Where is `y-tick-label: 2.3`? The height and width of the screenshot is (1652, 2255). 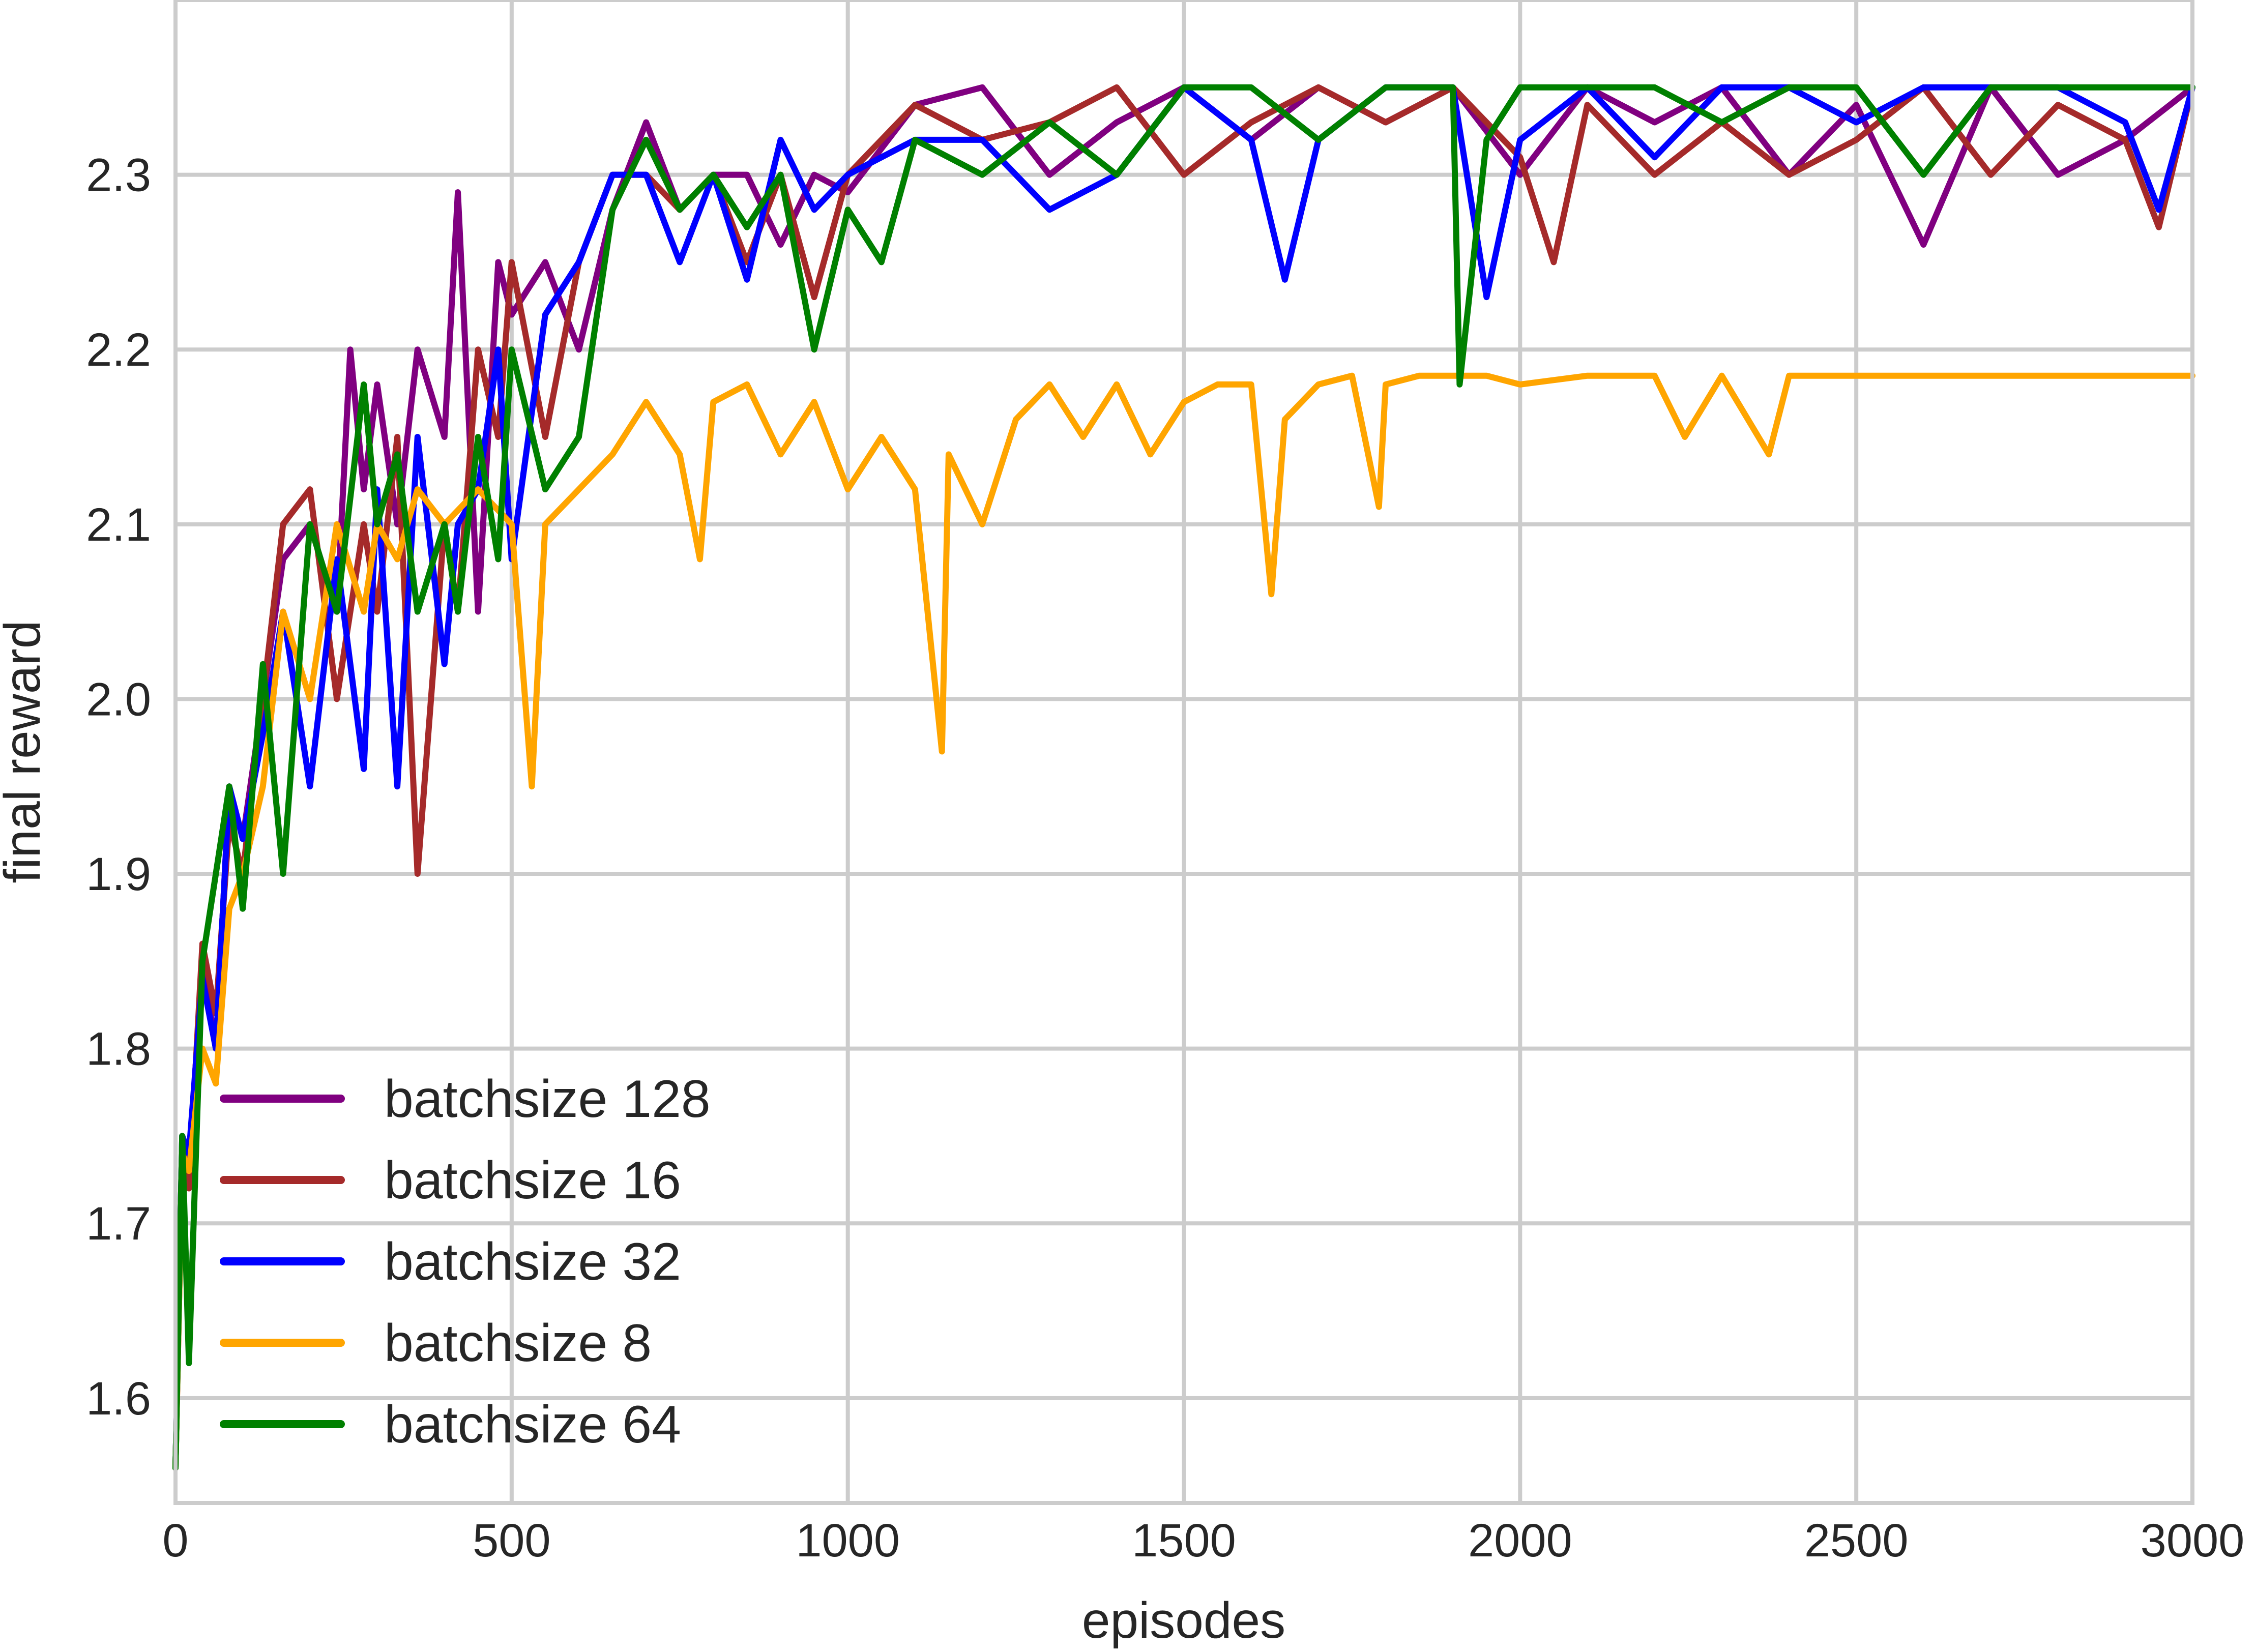 y-tick-label: 2.3 is located at coordinates (118, 175).